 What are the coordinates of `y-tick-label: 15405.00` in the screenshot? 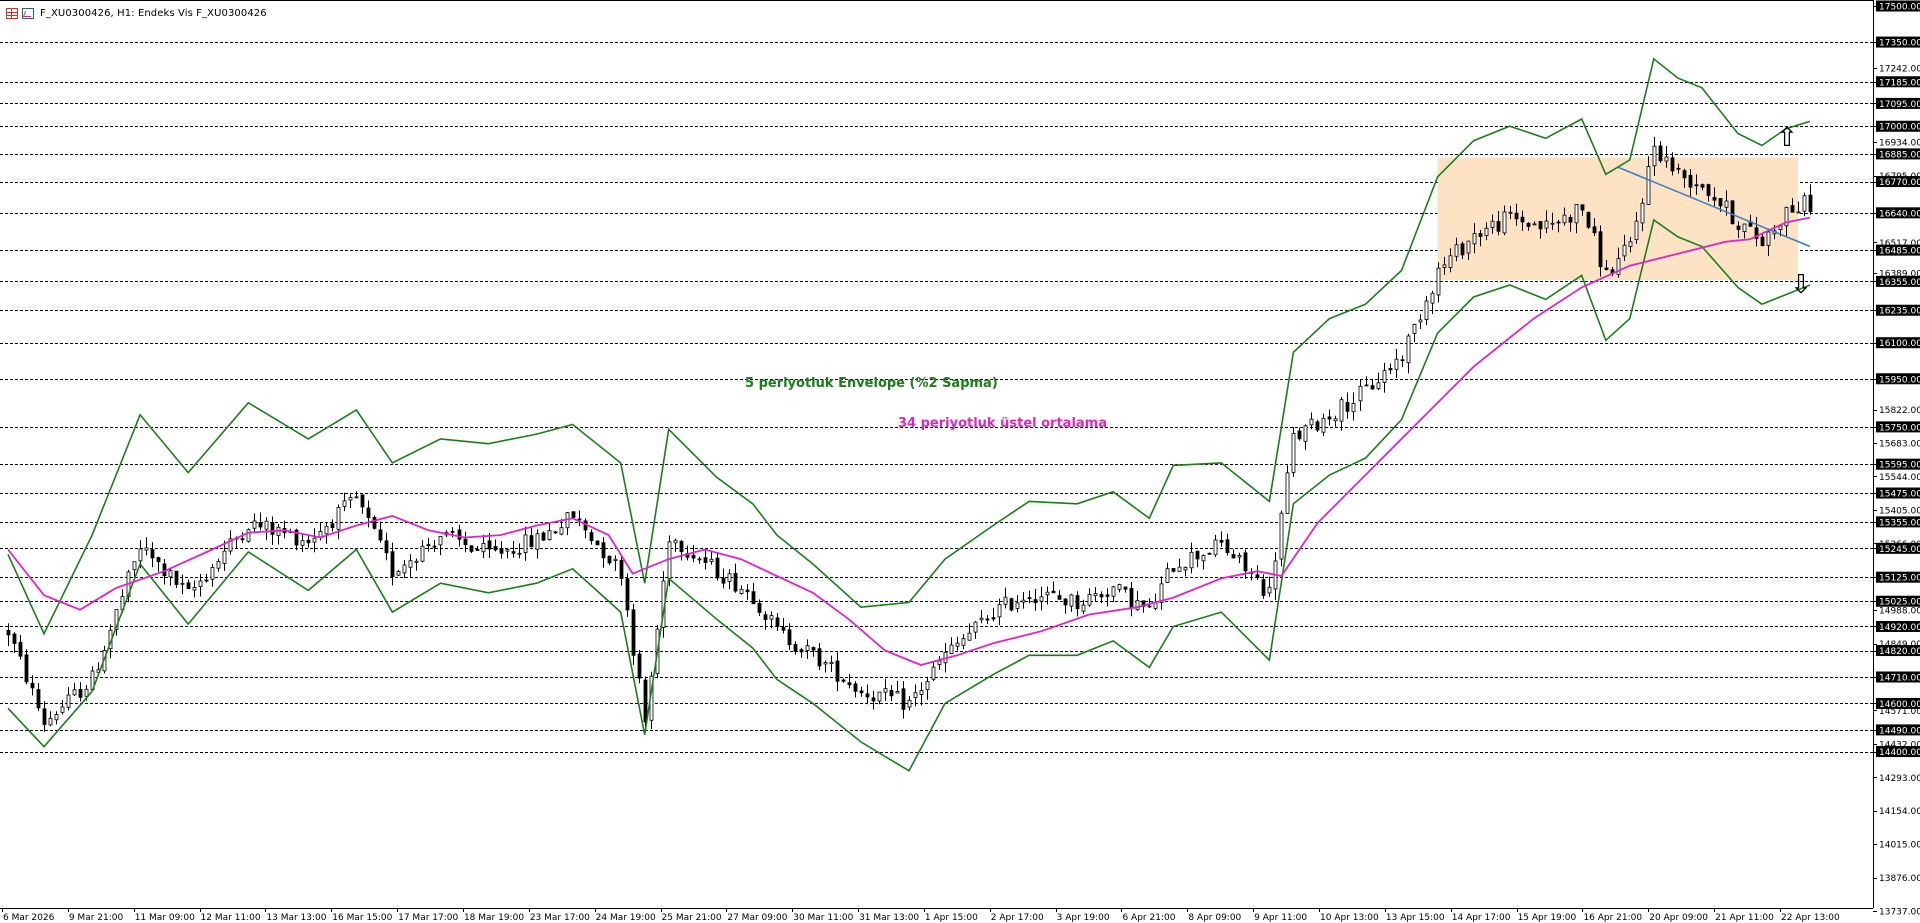 It's located at (1899, 511).